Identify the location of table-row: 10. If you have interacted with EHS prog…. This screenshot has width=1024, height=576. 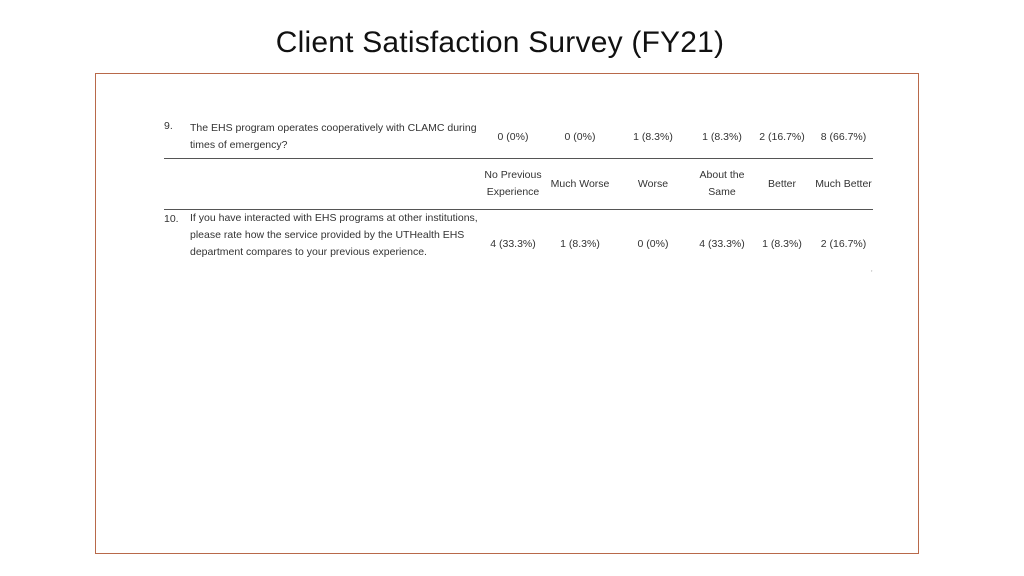
(518, 245).